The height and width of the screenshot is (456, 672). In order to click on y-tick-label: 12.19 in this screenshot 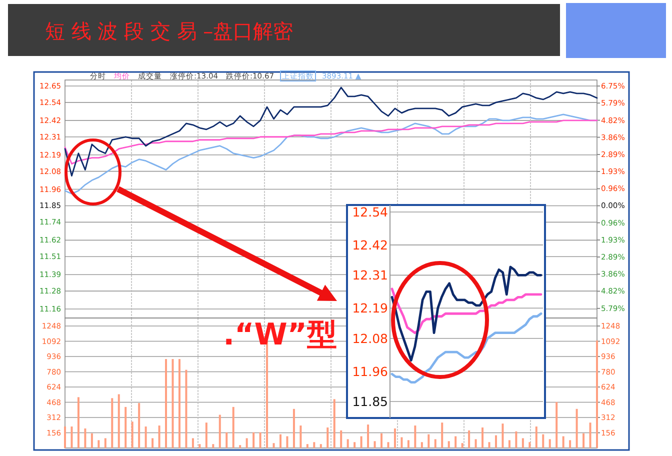, I will do `click(370, 308)`.